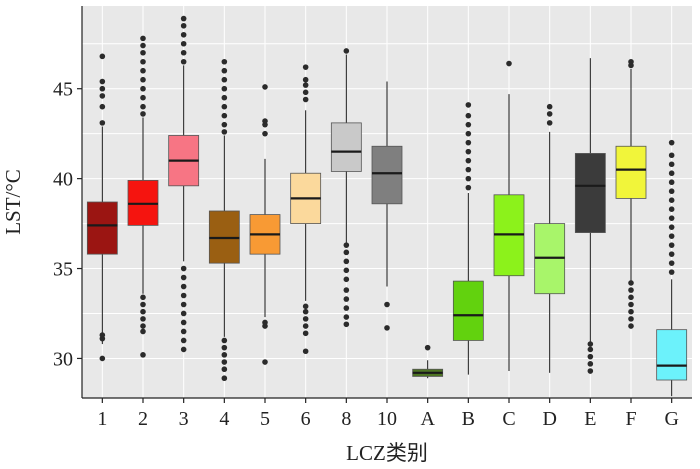 The height and width of the screenshot is (469, 700). I want to click on x-ticks: 1 2 3 4 5 6 8 10 A B C D E F G, so click(388, 414).